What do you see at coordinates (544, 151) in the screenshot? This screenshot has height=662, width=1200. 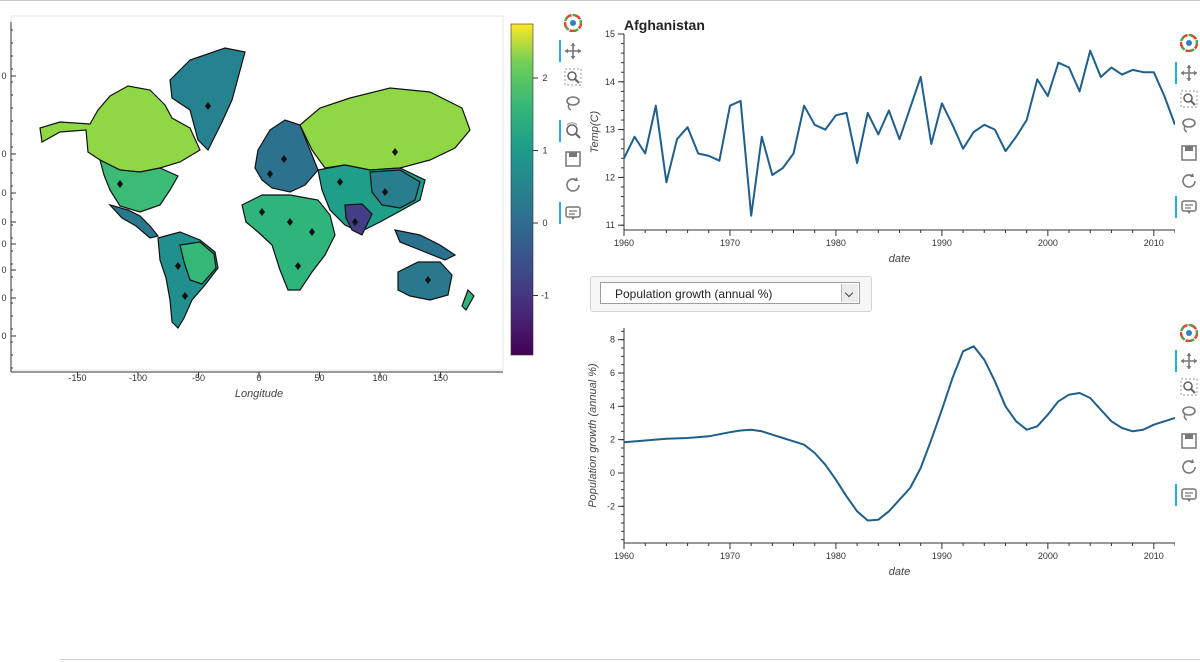 I see `colorbar-tick-label: 1` at bounding box center [544, 151].